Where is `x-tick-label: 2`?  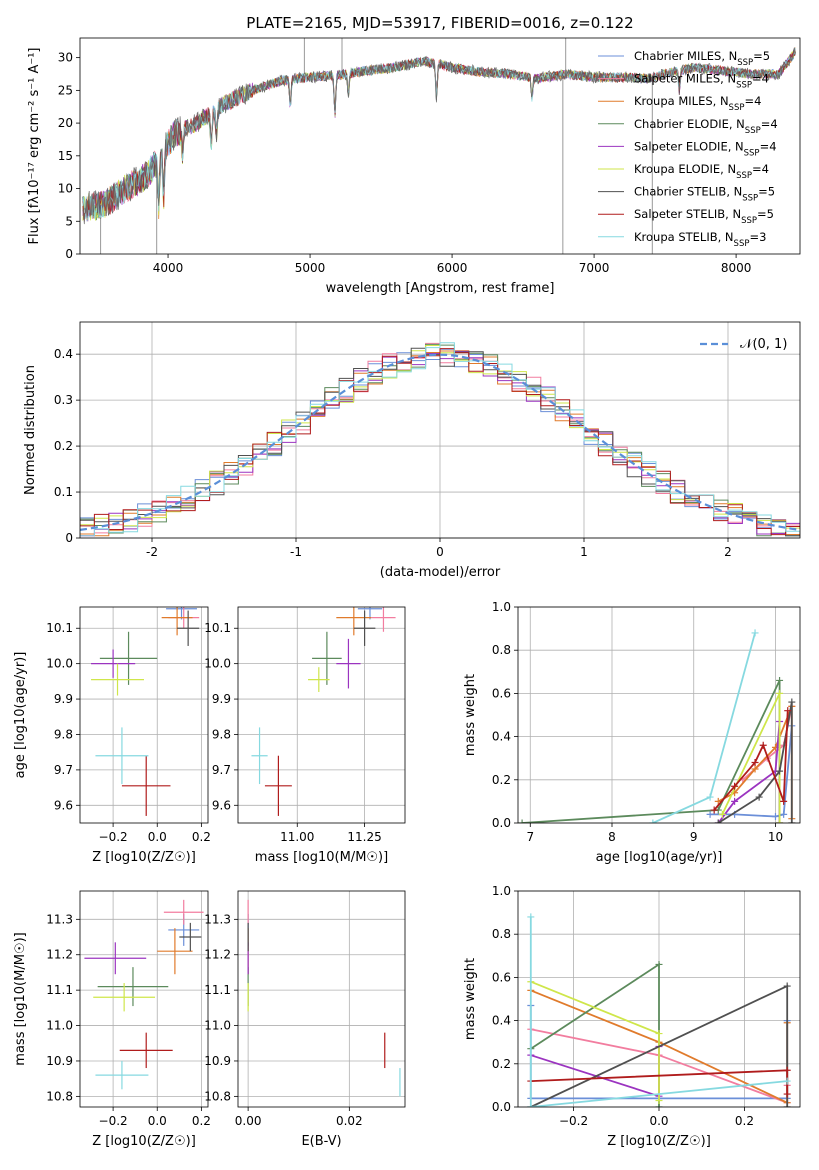 x-tick-label: 2 is located at coordinates (728, 552).